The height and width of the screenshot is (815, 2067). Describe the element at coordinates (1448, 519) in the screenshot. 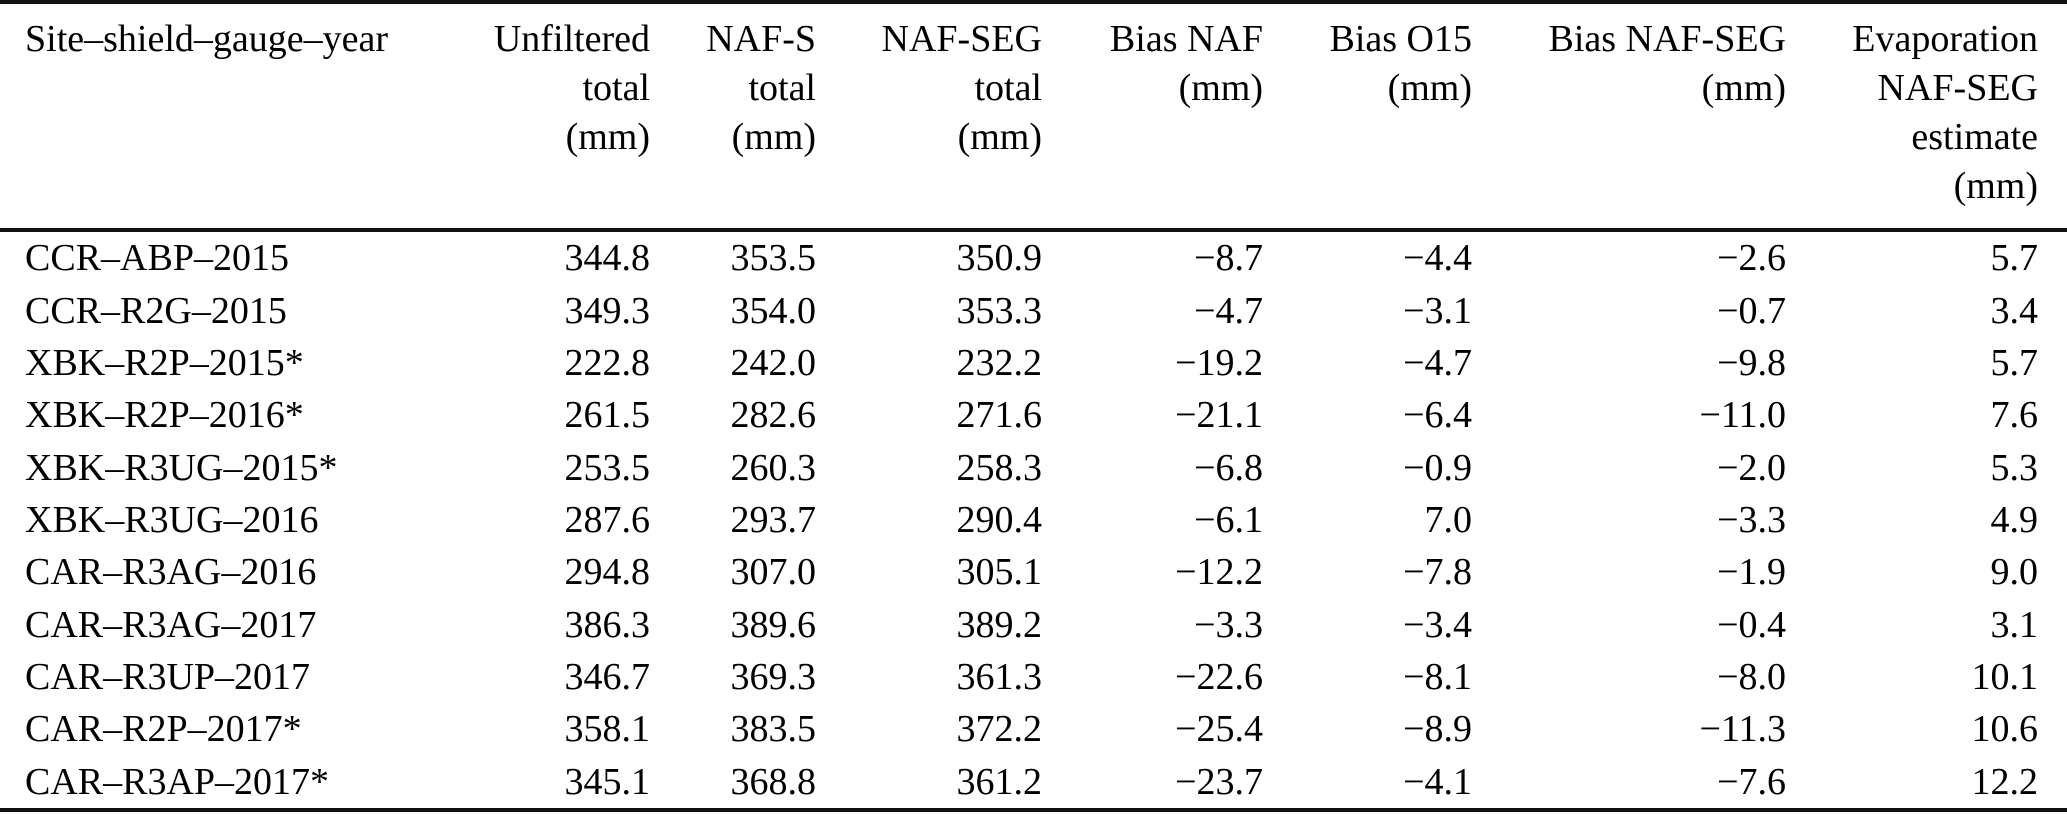

I see `value-cell: 7.0` at that location.